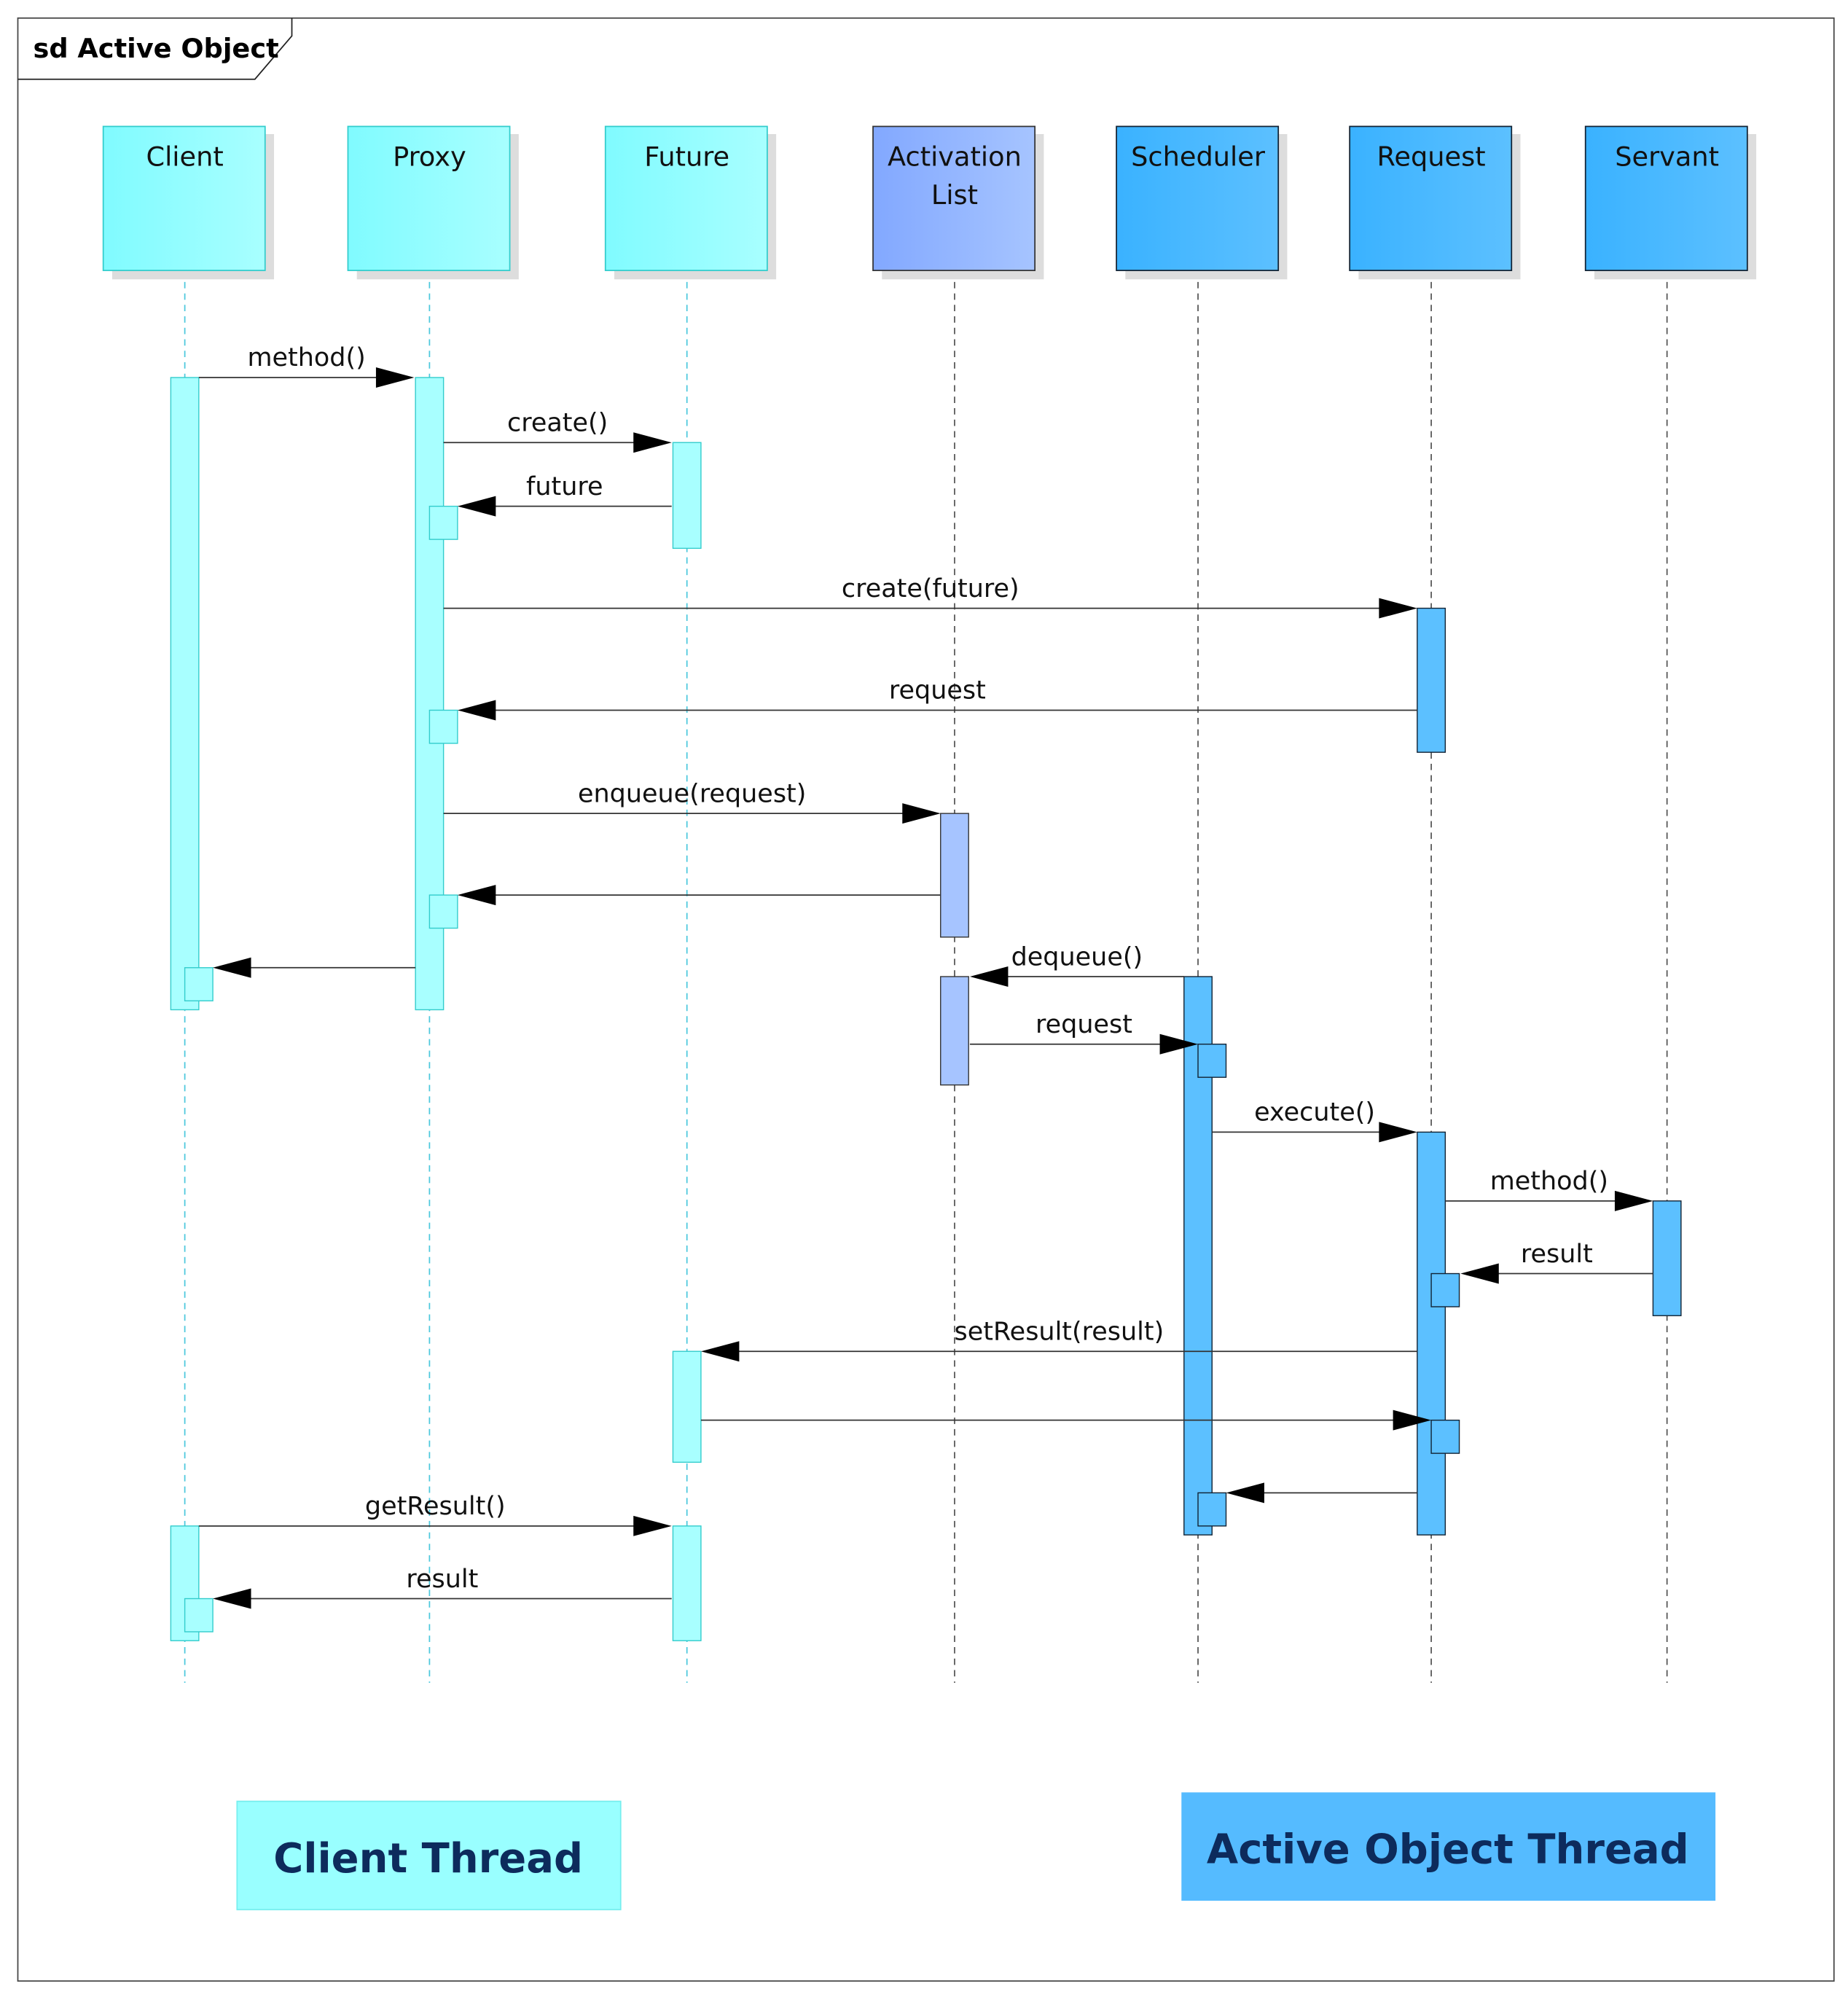 The width and height of the screenshot is (1848, 1994). I want to click on message-getresult: getResult(), so click(435, 1514).